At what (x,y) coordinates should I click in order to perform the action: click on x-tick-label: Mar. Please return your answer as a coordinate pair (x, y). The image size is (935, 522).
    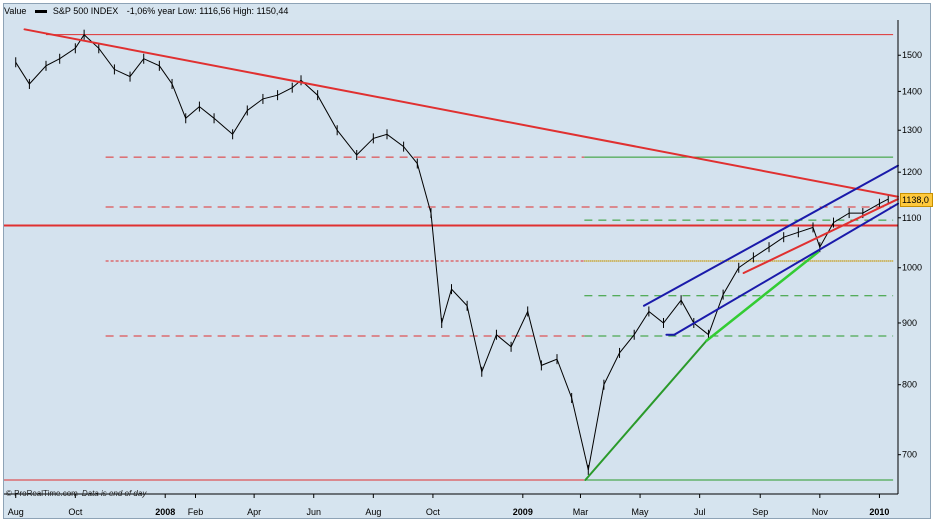
    Looking at the image, I should click on (581, 512).